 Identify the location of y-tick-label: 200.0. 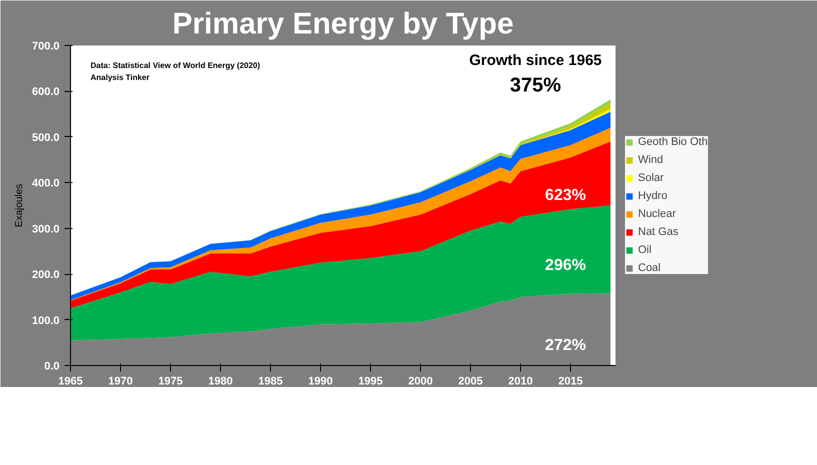
(46, 275).